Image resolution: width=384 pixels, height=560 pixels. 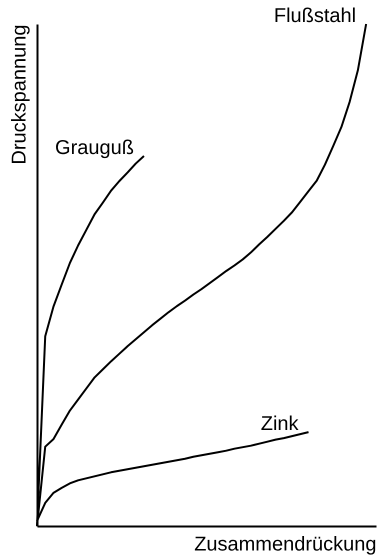 I want to click on series-label: Grauguß, so click(x=94, y=148).